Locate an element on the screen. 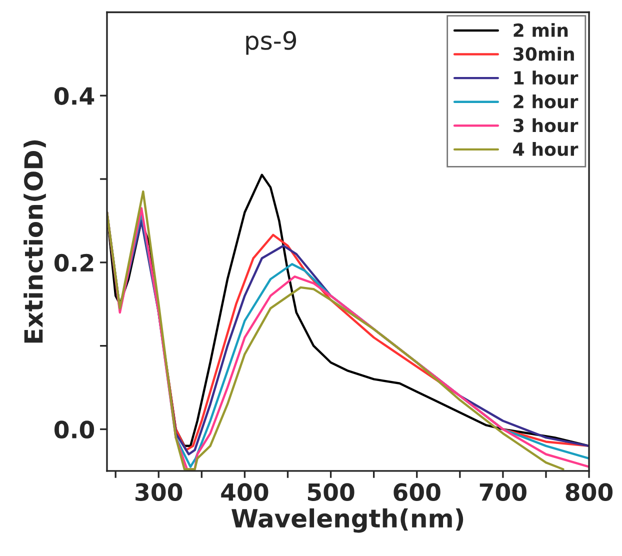 The image size is (622, 556). y-tick-label: 0.4 is located at coordinates (74, 96).